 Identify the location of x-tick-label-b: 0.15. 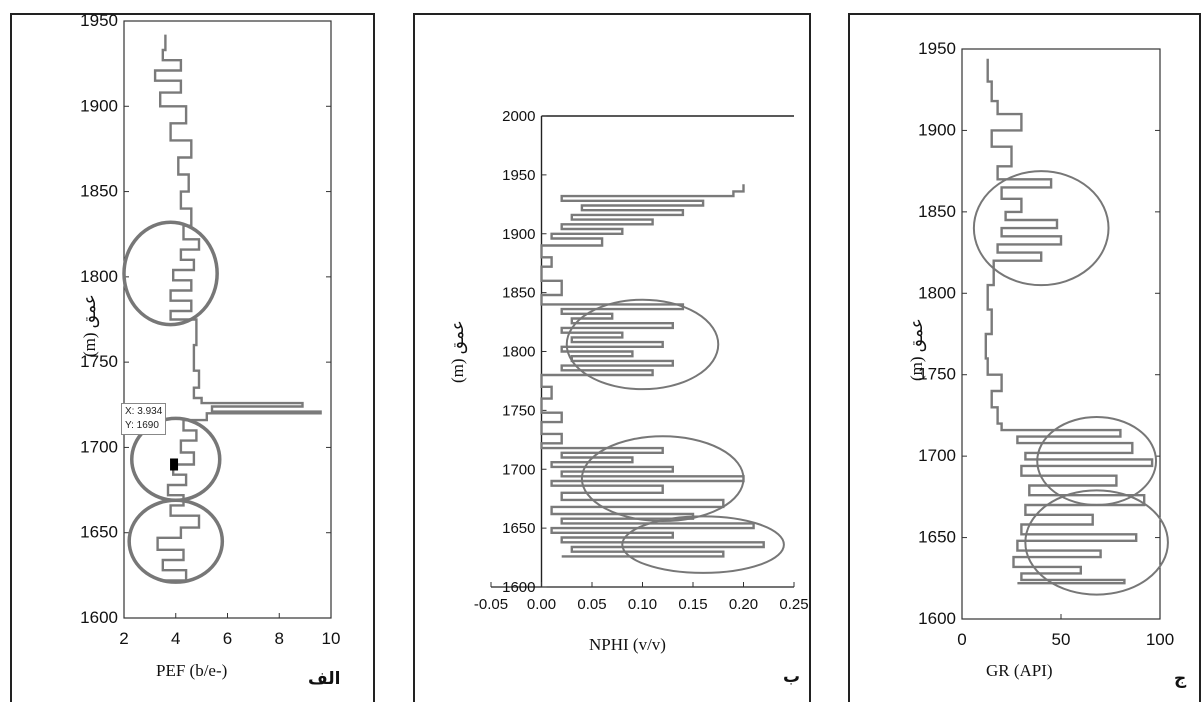
(692, 604).